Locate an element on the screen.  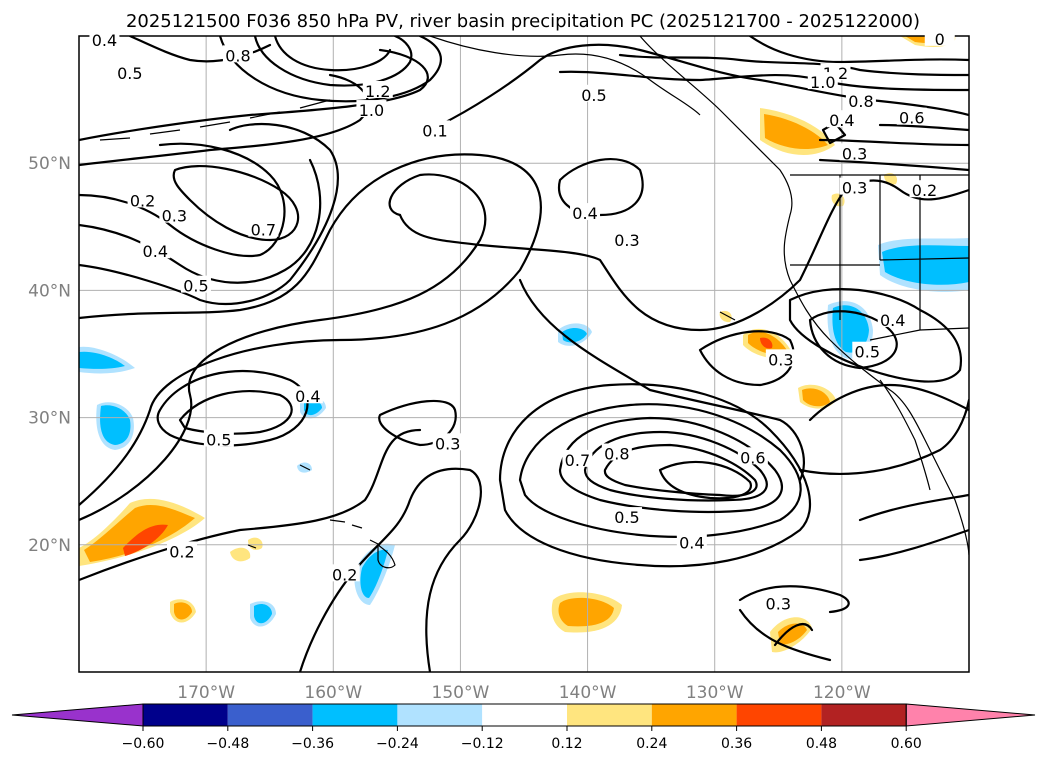
colorbar-frame is located at coordinates (524, 715).